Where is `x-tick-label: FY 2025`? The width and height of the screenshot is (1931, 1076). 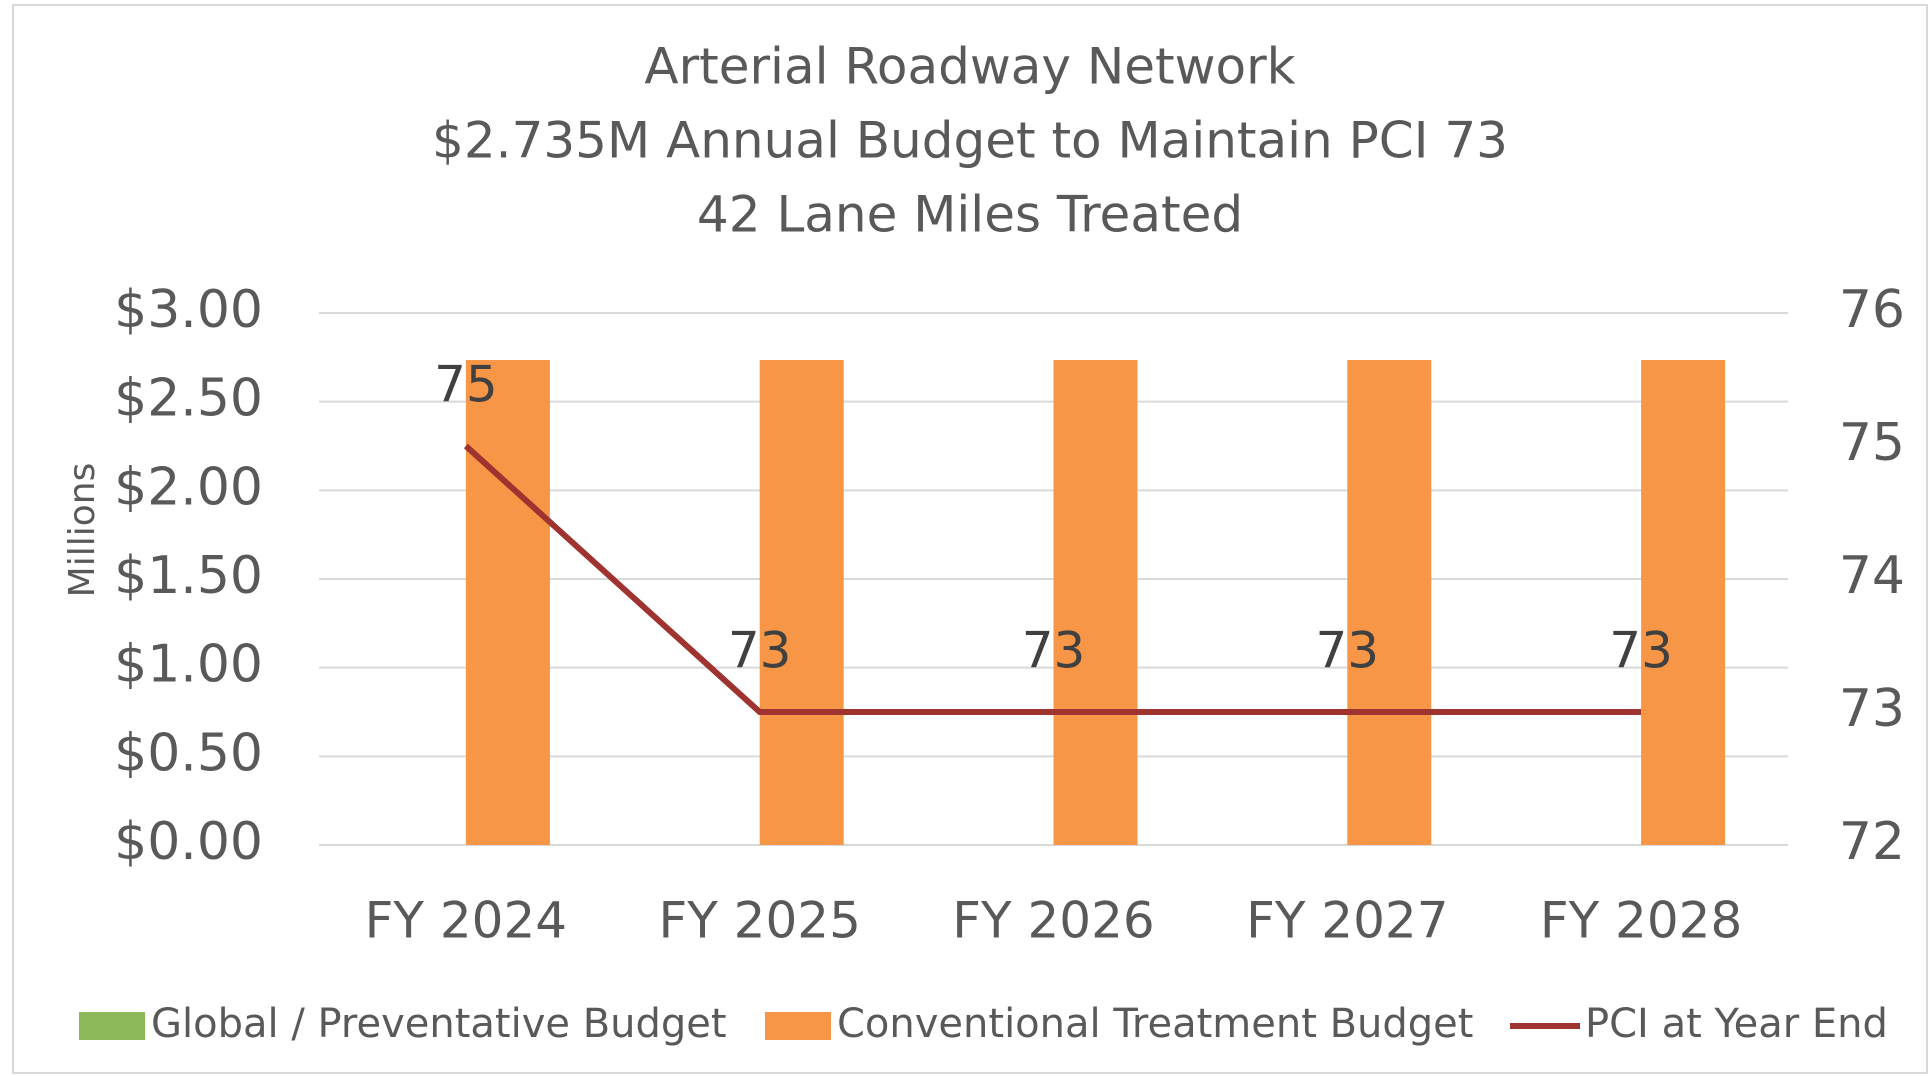
x-tick-label: FY 2025 is located at coordinates (759, 921).